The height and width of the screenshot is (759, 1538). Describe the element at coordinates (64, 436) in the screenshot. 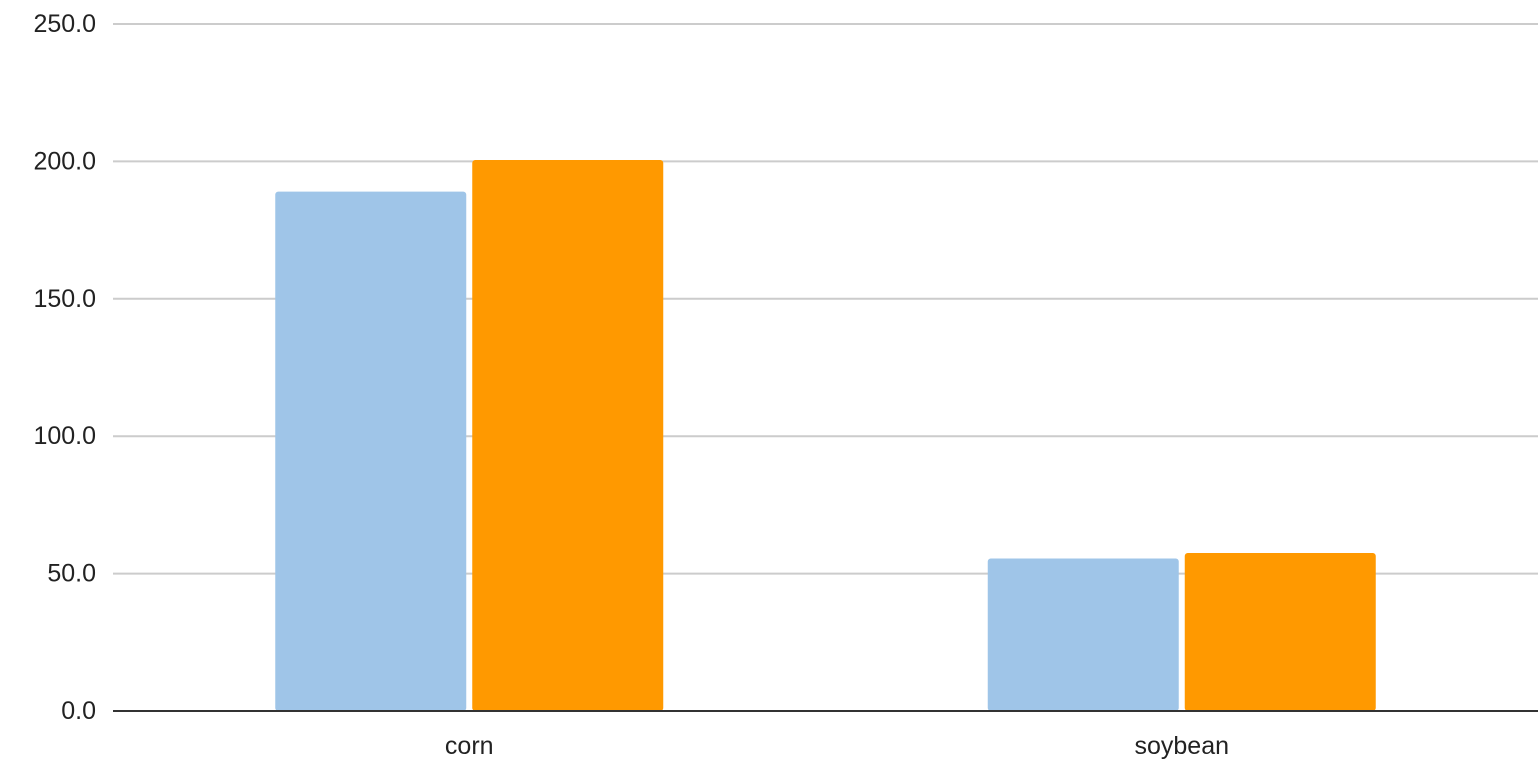

I see `y-tick-label: 100.0` at that location.